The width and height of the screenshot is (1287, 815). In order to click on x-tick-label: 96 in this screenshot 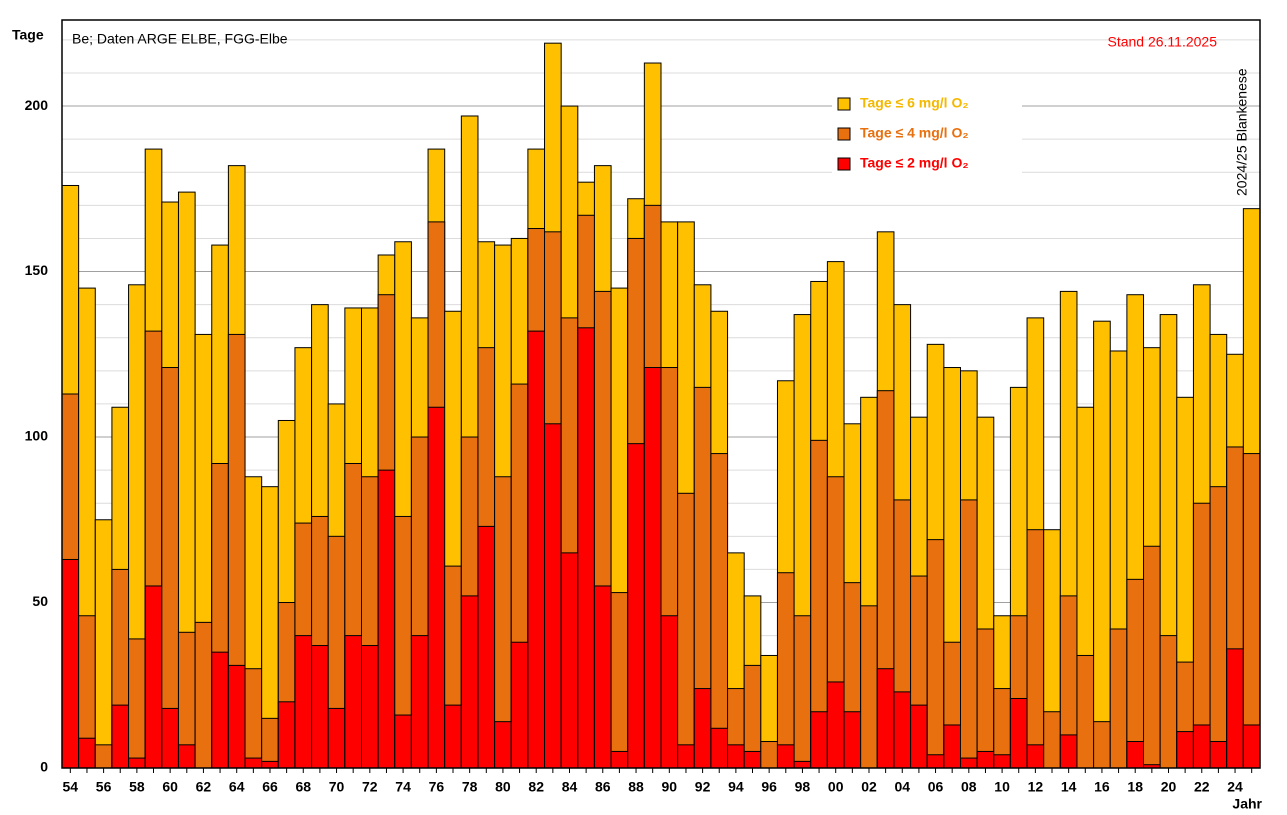, I will do `click(769, 787)`.